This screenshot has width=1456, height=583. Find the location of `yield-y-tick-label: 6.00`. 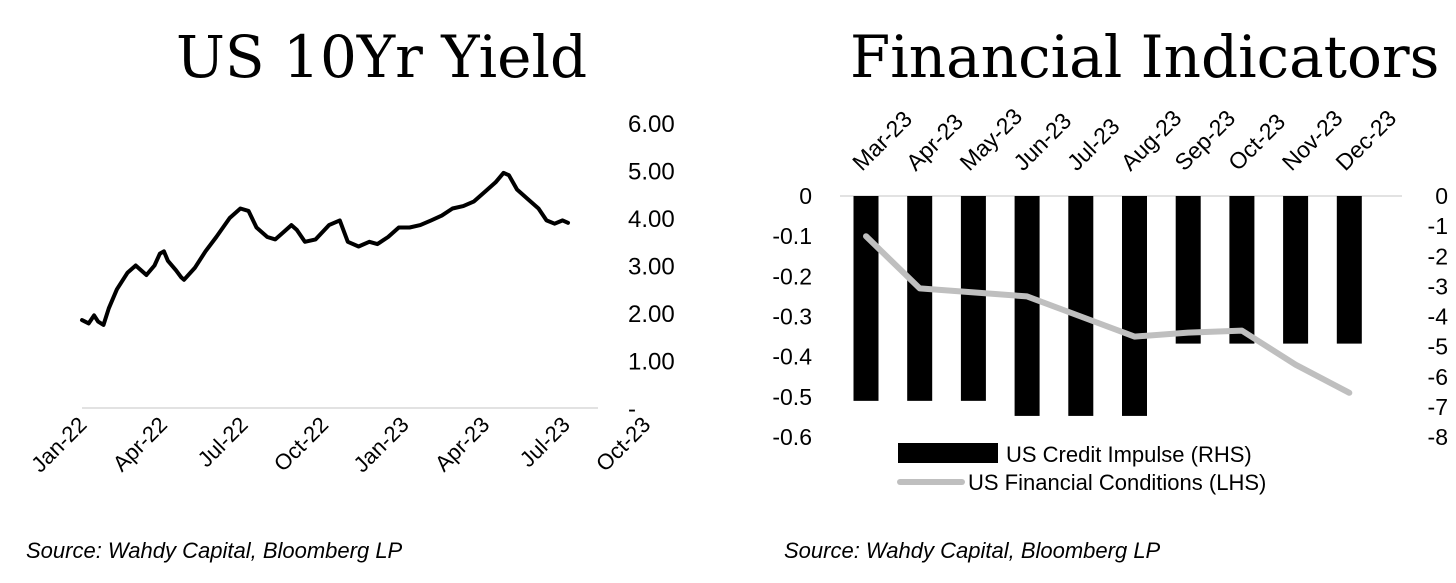

yield-y-tick-label: 6.00 is located at coordinates (651, 124).